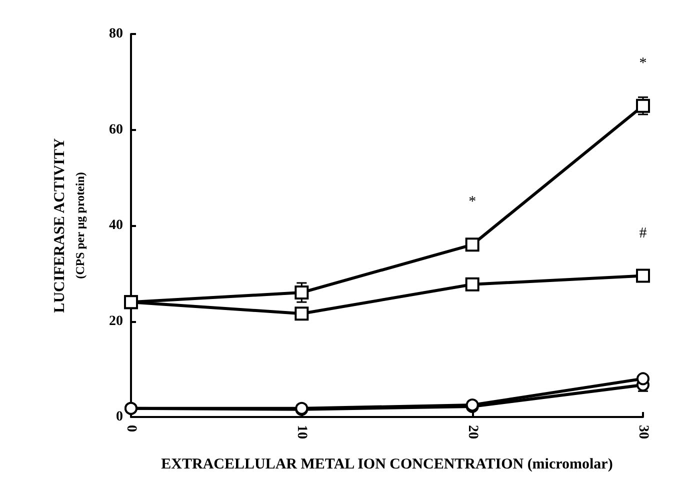 The image size is (673, 487). What do you see at coordinates (116, 225) in the screenshot?
I see `y-tick-label: 40` at bounding box center [116, 225].